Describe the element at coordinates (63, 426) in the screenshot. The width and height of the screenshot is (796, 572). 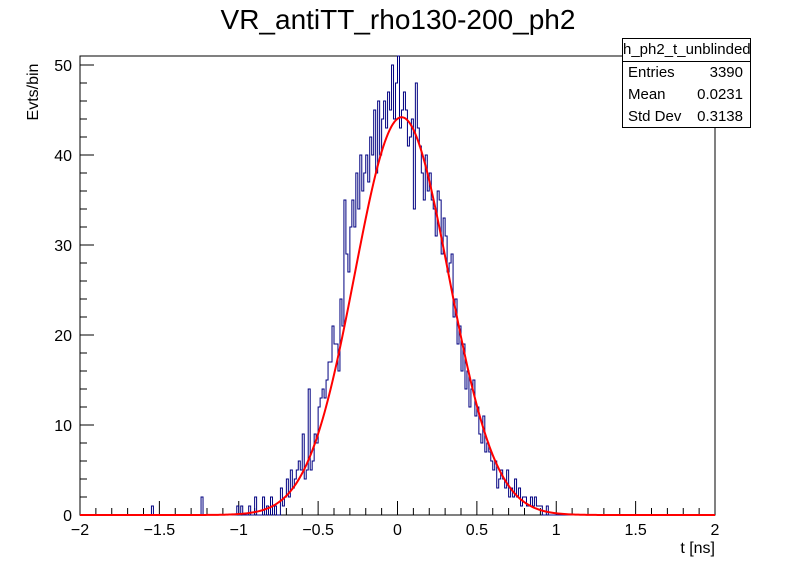
I see `y-tick-label: 10` at that location.